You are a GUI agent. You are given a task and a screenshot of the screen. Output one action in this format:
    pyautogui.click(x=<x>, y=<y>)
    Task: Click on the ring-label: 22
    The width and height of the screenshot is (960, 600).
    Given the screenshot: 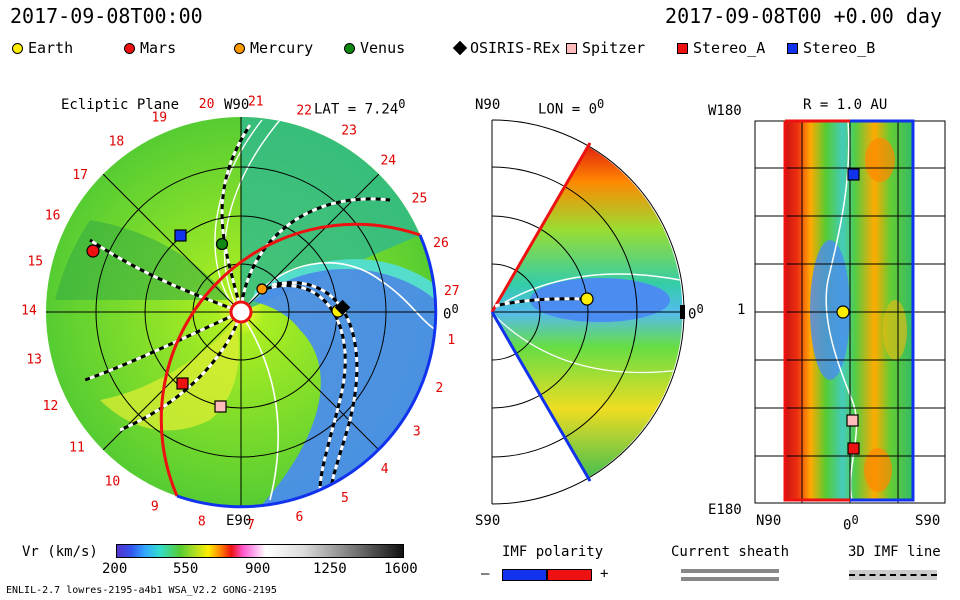 What is the action you would take?
    pyautogui.click(x=304, y=111)
    